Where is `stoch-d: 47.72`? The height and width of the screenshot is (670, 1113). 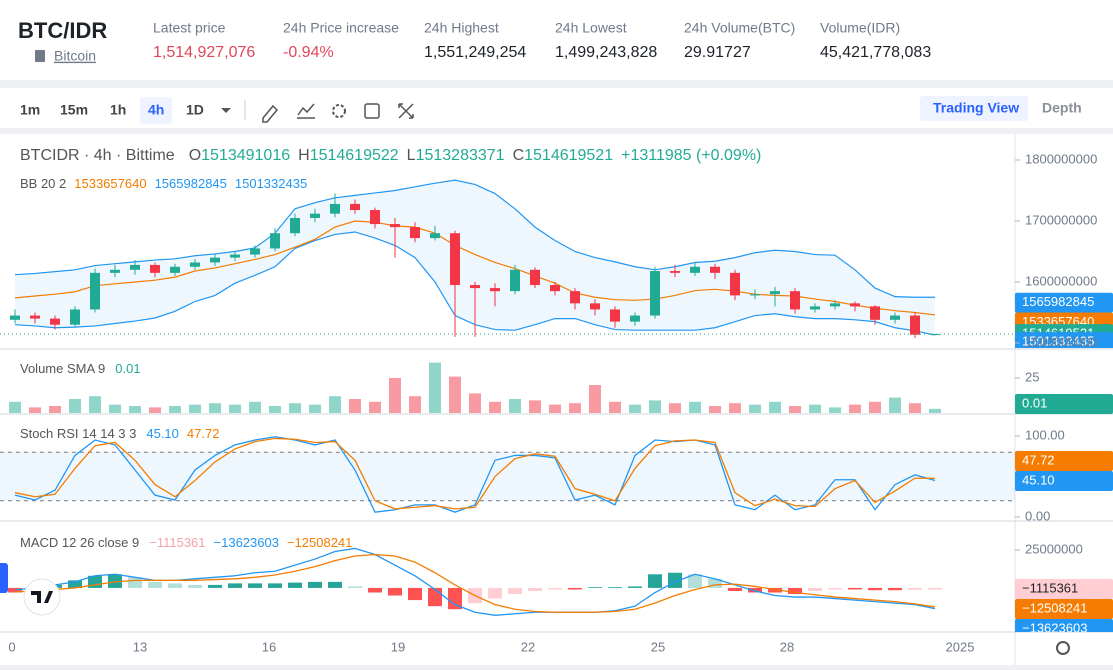
stoch-d: 47.72 is located at coordinates (203, 433).